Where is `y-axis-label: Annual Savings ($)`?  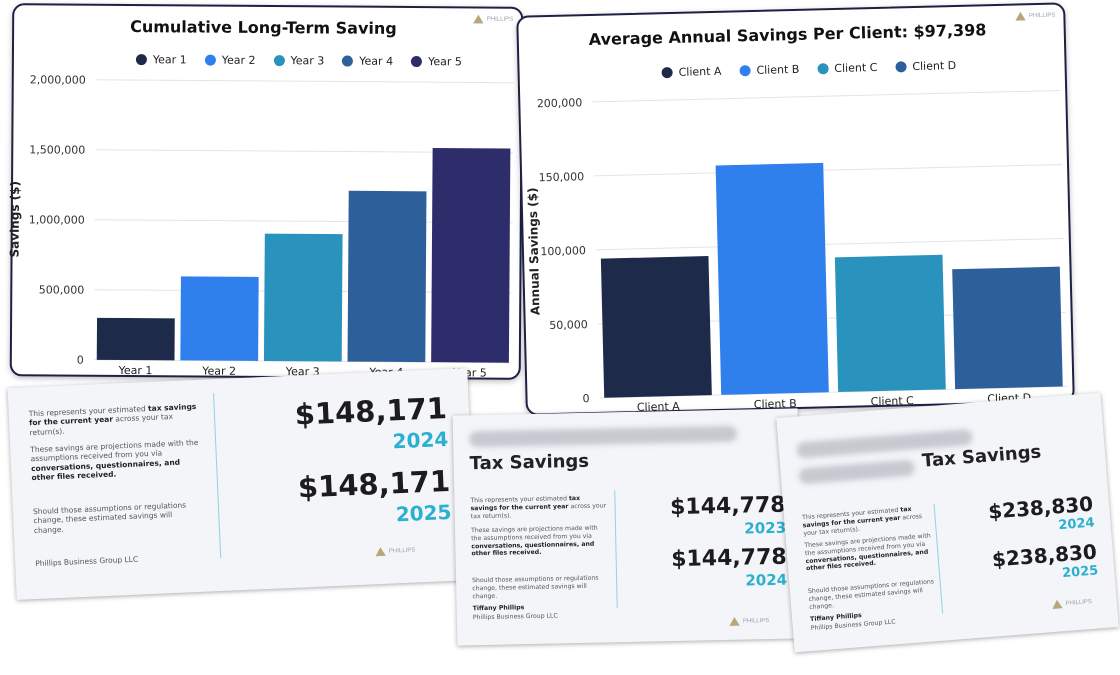 y-axis-label: Annual Savings ($) is located at coordinates (533, 251).